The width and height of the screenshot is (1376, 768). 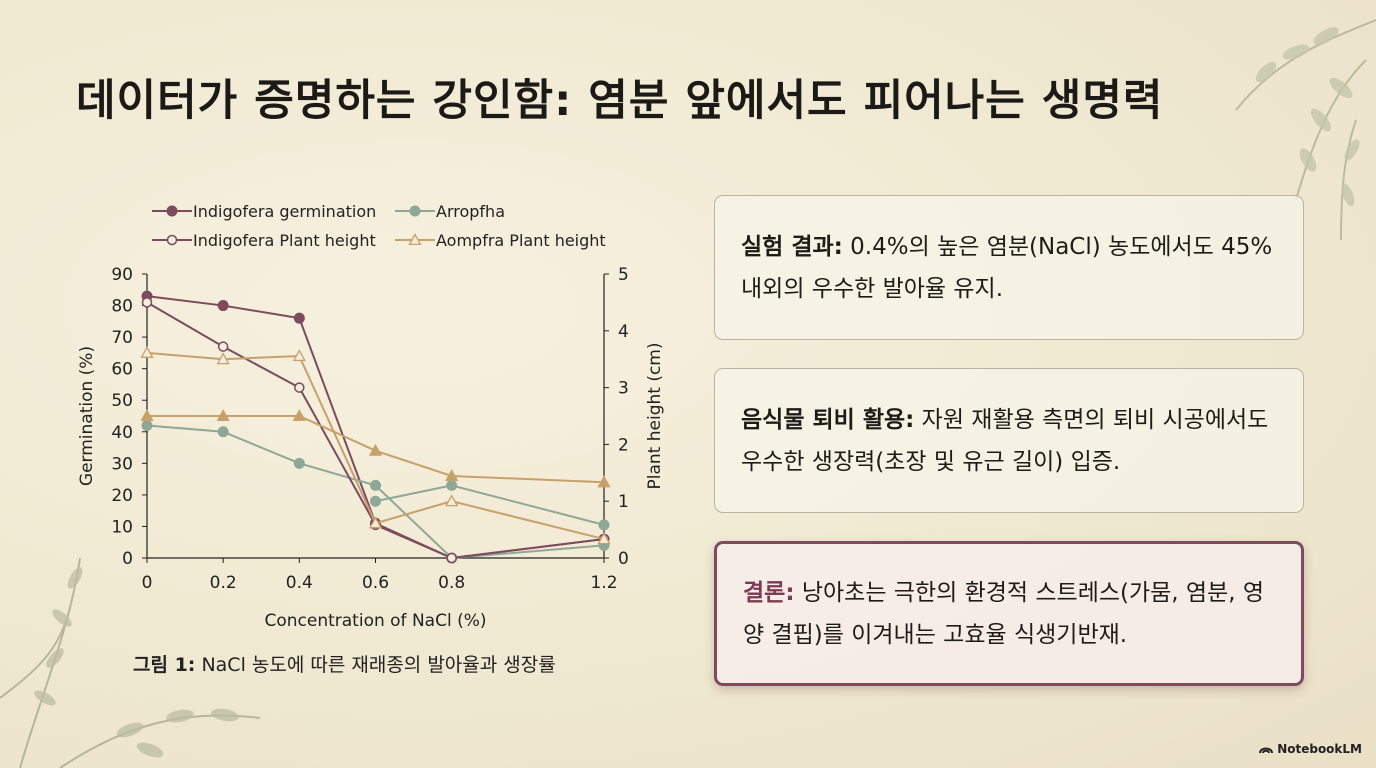 What do you see at coordinates (122, 527) in the screenshot?
I see `y-tick-label: 10` at bounding box center [122, 527].